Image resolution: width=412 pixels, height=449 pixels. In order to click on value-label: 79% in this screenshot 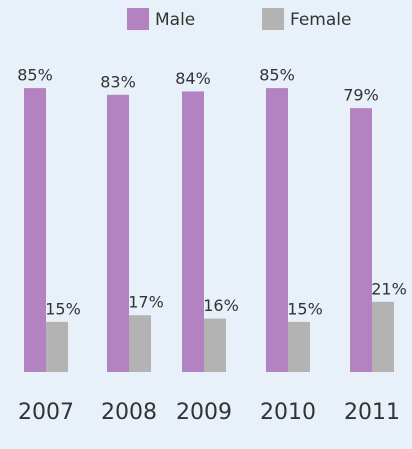, I will do `click(361, 95)`.